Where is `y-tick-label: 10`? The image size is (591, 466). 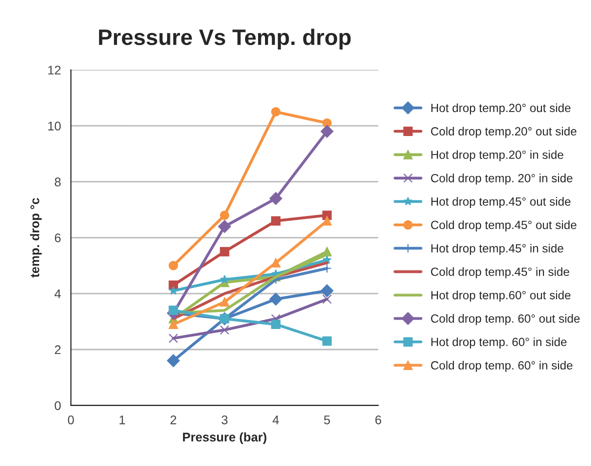
y-tick-label: 10 is located at coordinates (54, 126).